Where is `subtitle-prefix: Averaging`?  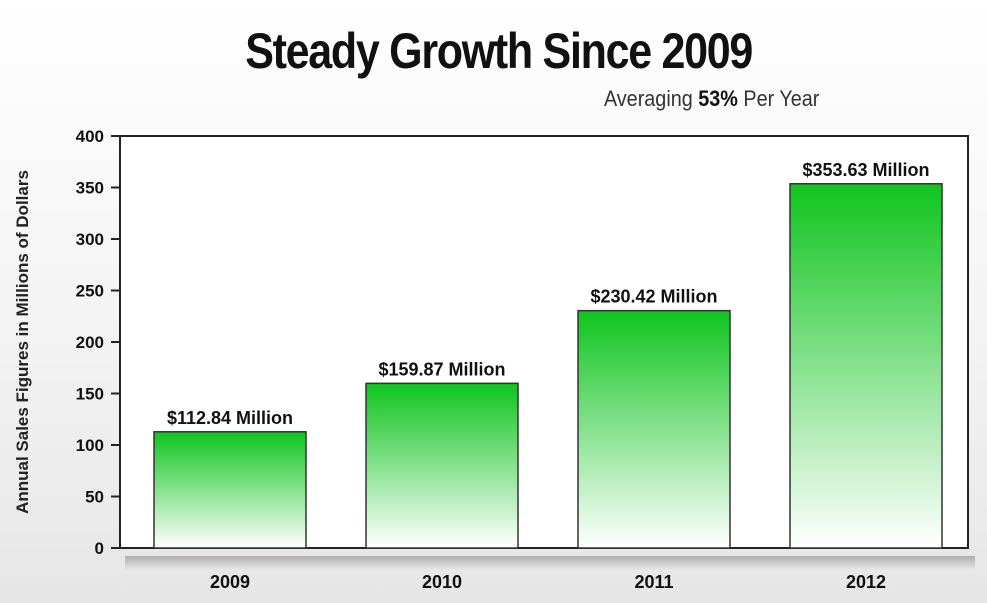
subtitle-prefix: Averaging is located at coordinates (648, 98).